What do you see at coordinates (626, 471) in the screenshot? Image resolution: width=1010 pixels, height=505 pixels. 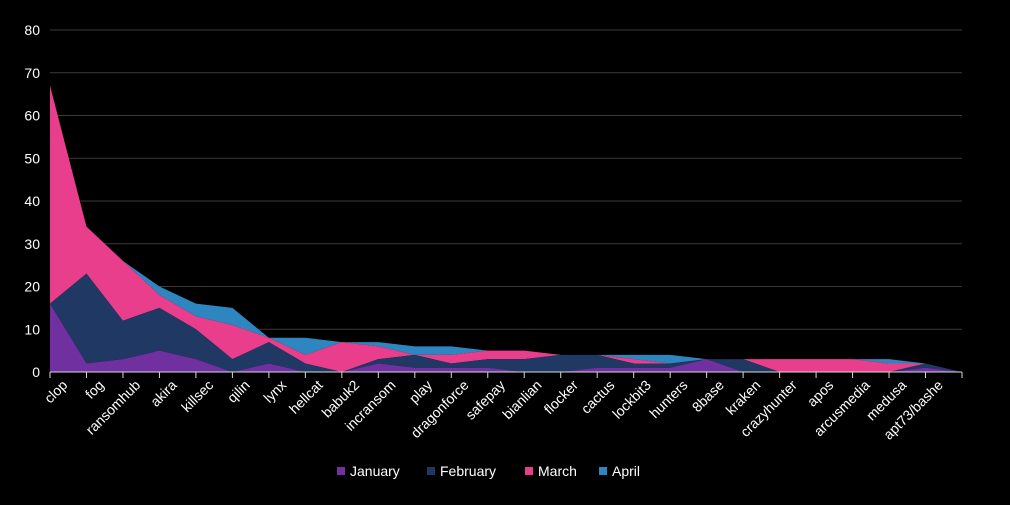 I see `legend-label-april: April` at bounding box center [626, 471].